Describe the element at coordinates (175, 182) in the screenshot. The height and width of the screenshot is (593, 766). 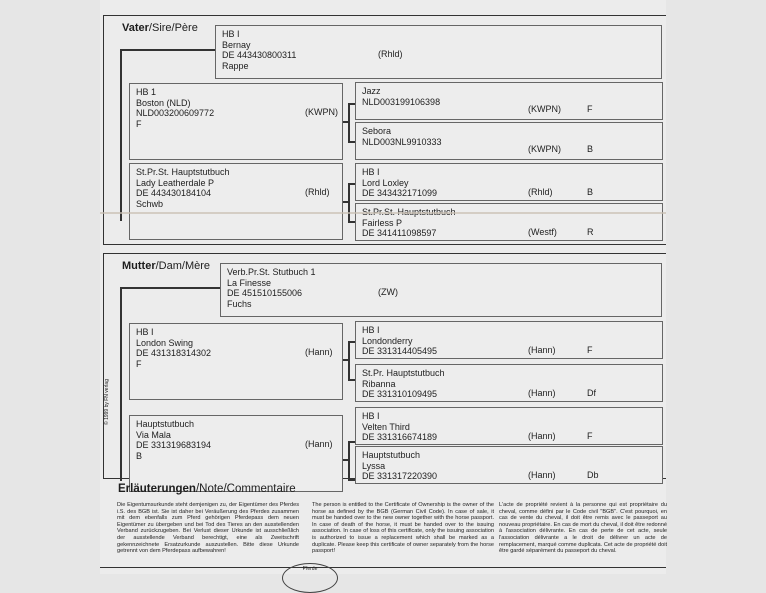
I see `entry-line: Lady Leatherdale P` at that location.